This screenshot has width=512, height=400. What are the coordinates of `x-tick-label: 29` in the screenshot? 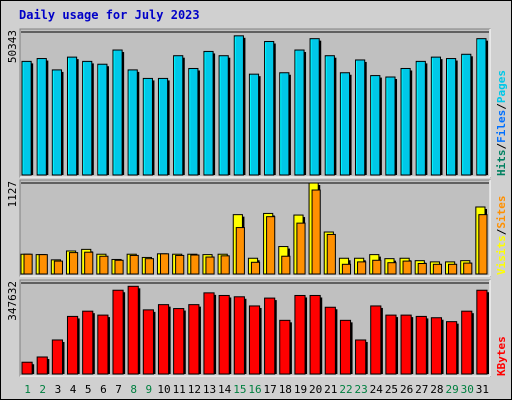 It's located at (451, 389).